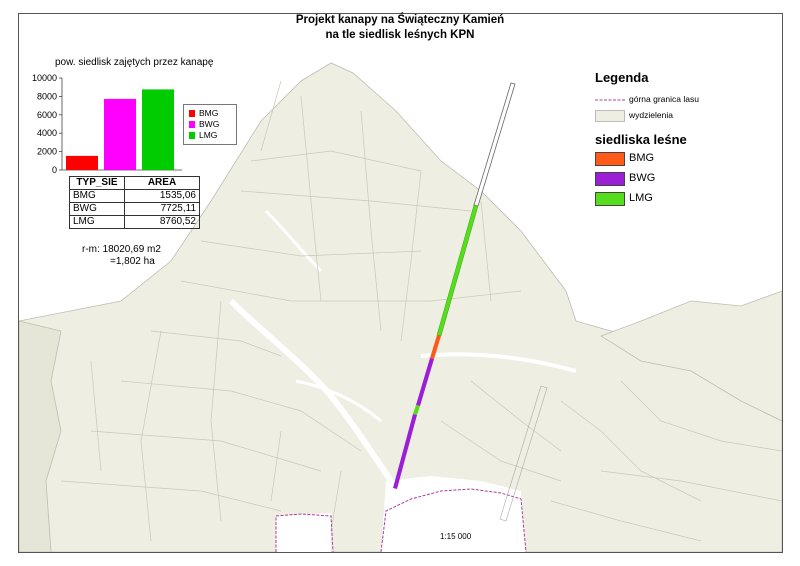 The width and height of the screenshot is (800, 566). Describe the element at coordinates (610, 159) in the screenshot. I see `legend-swatch-bmg` at that location.